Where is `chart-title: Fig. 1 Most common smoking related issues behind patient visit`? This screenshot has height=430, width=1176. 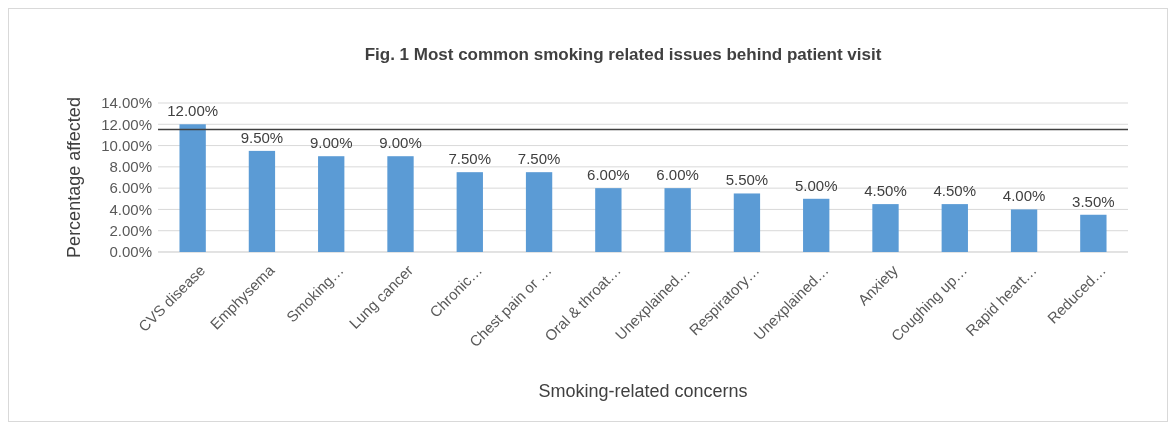
chart-title: Fig. 1 Most common smoking related issues behind patient visit is located at coordinates (623, 54).